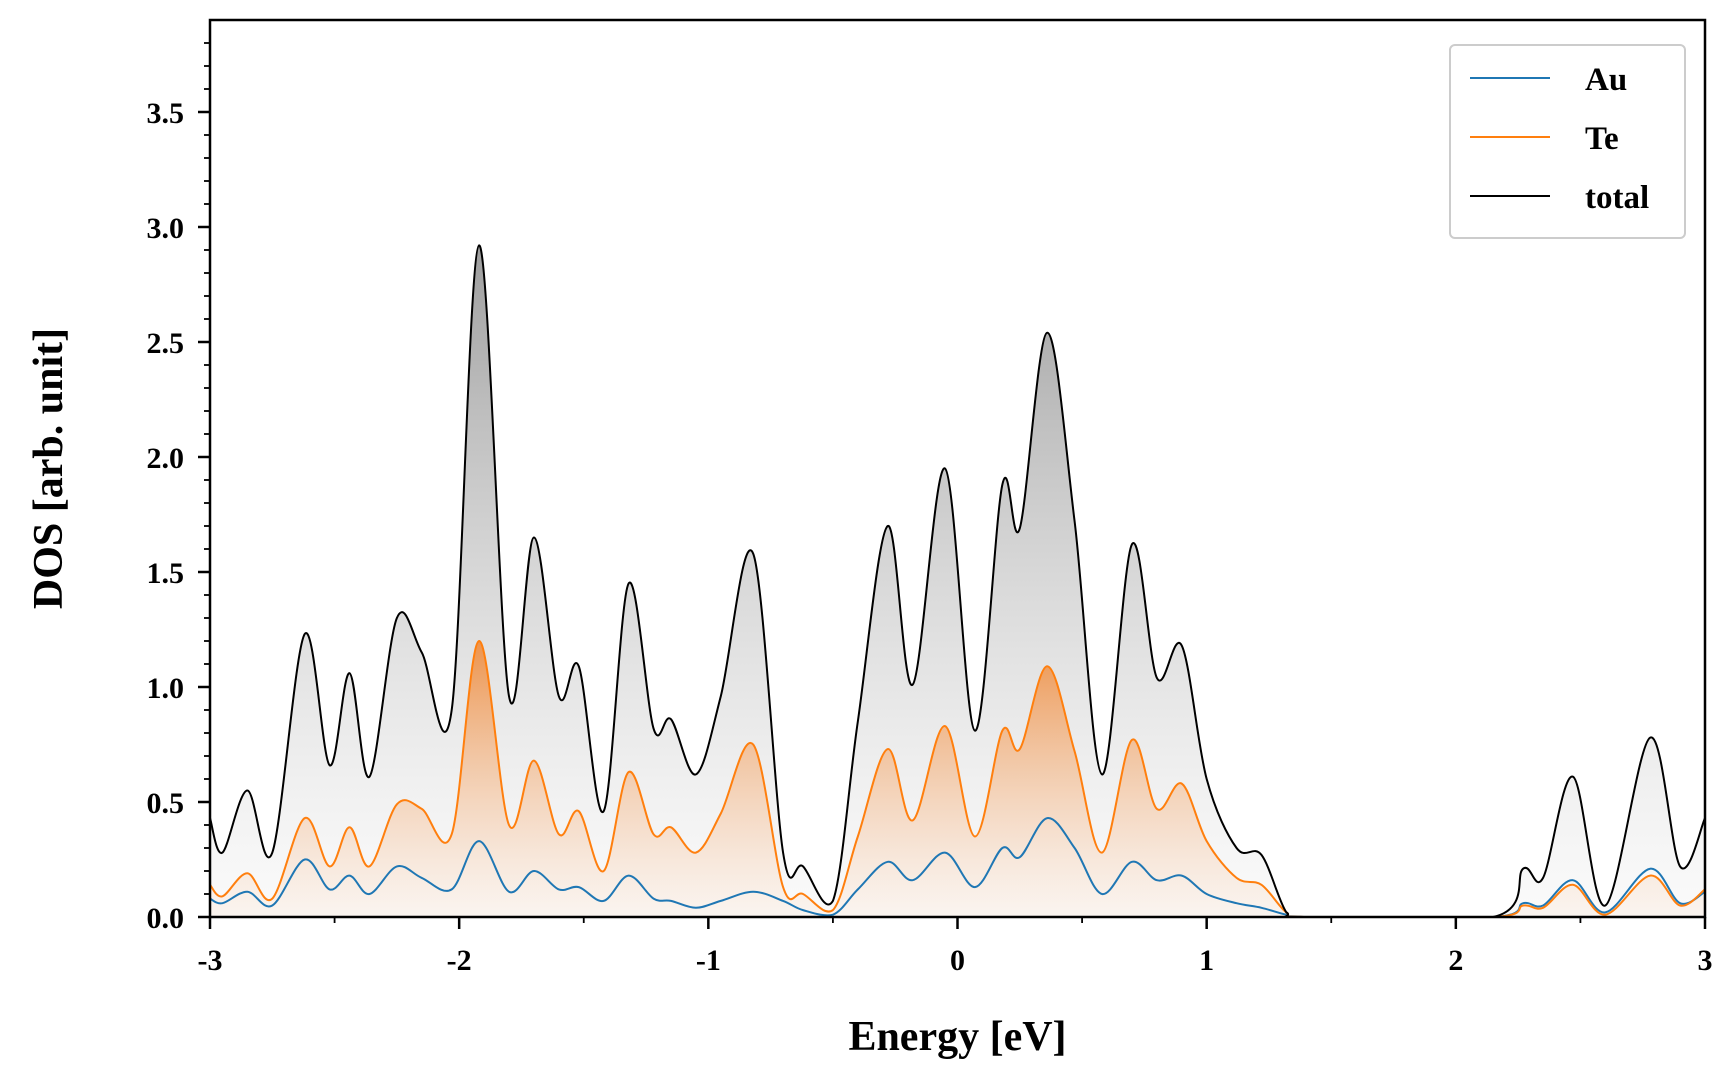 The height and width of the screenshot is (1080, 1728). Describe the element at coordinates (459, 960) in the screenshot. I see `x-tick-label: -2` at that location.